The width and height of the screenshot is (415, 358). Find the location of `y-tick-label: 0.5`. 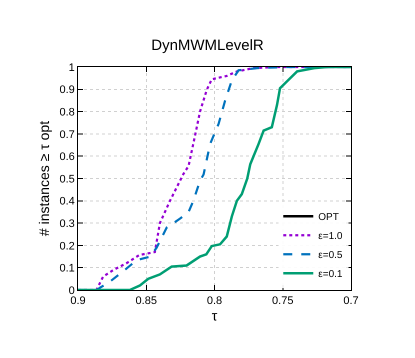

y-tick-label: 0.5 is located at coordinates (67, 179).